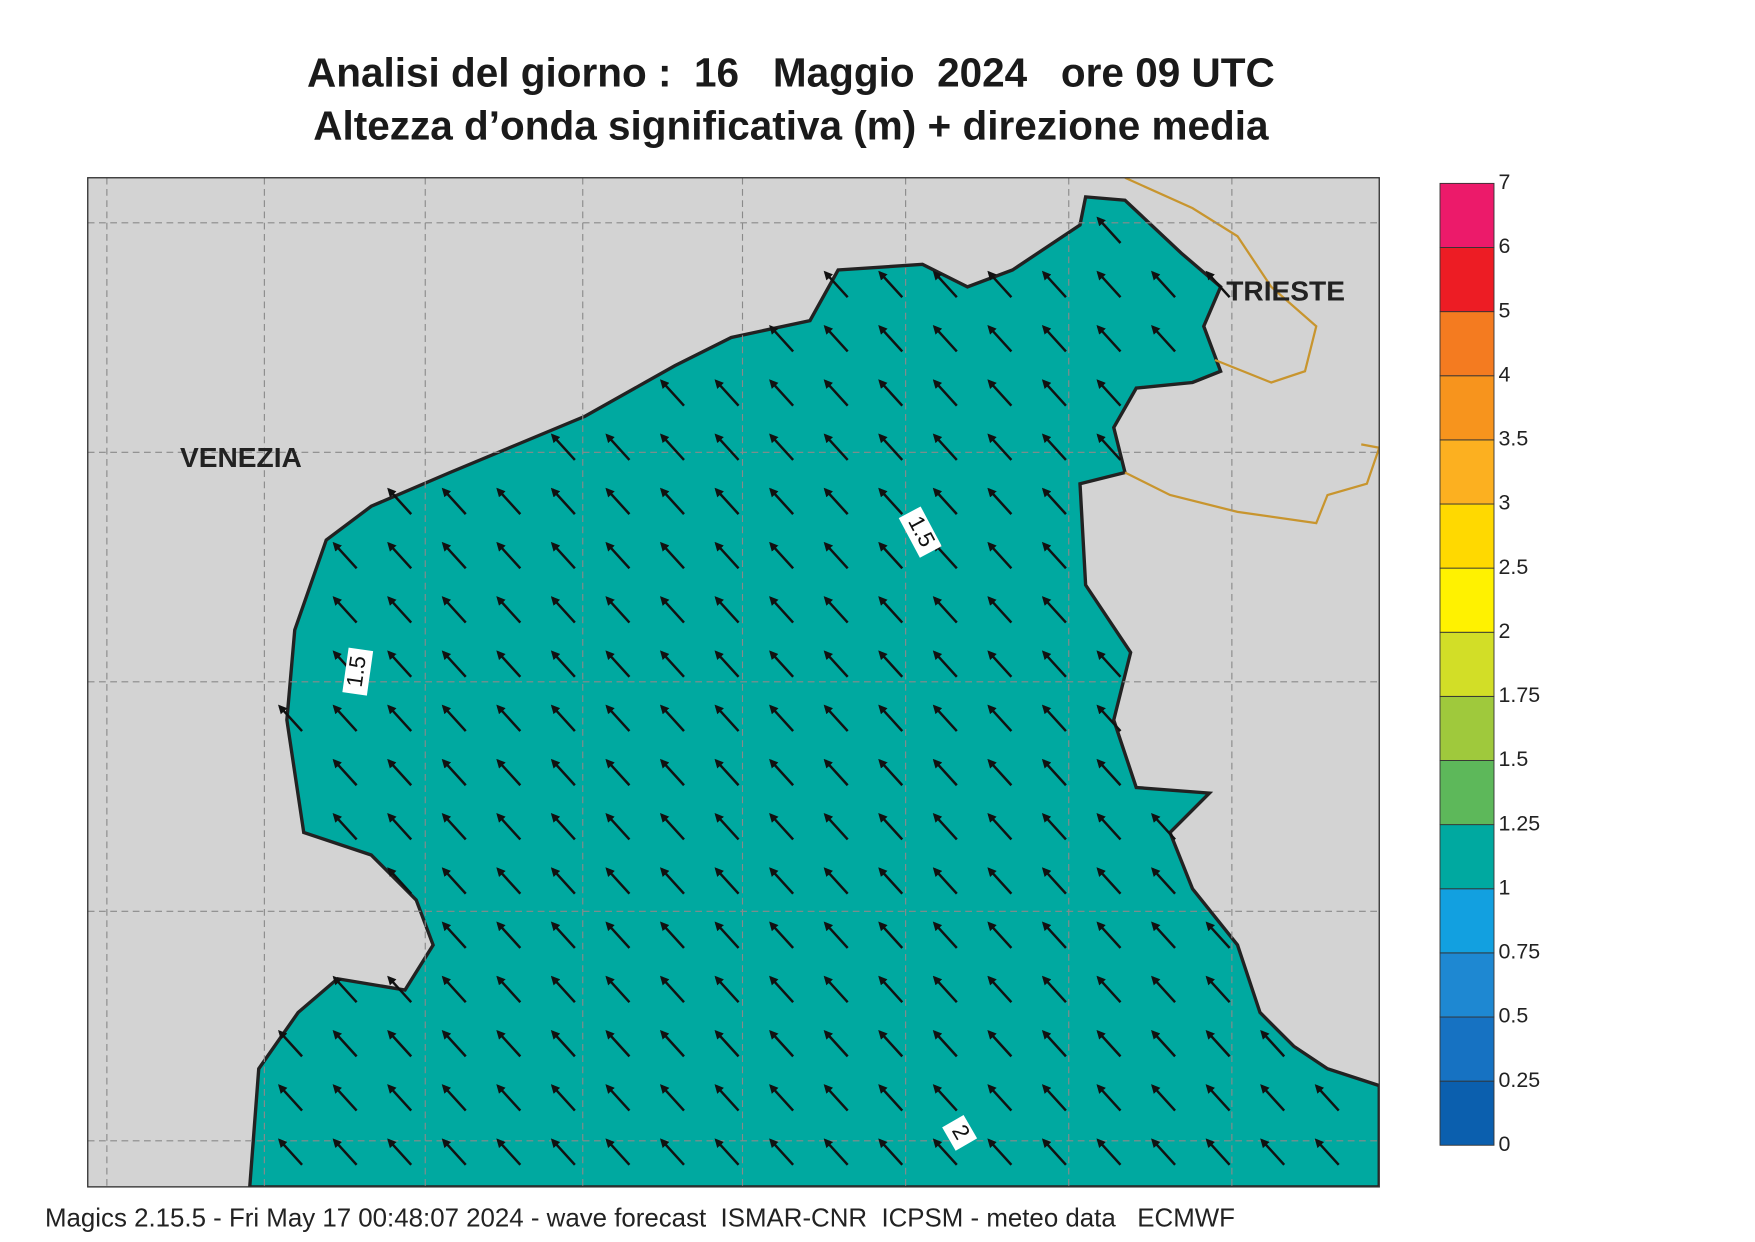 This screenshot has width=1755, height=1242. I want to click on colorbar-label: 0, so click(1505, 1144).